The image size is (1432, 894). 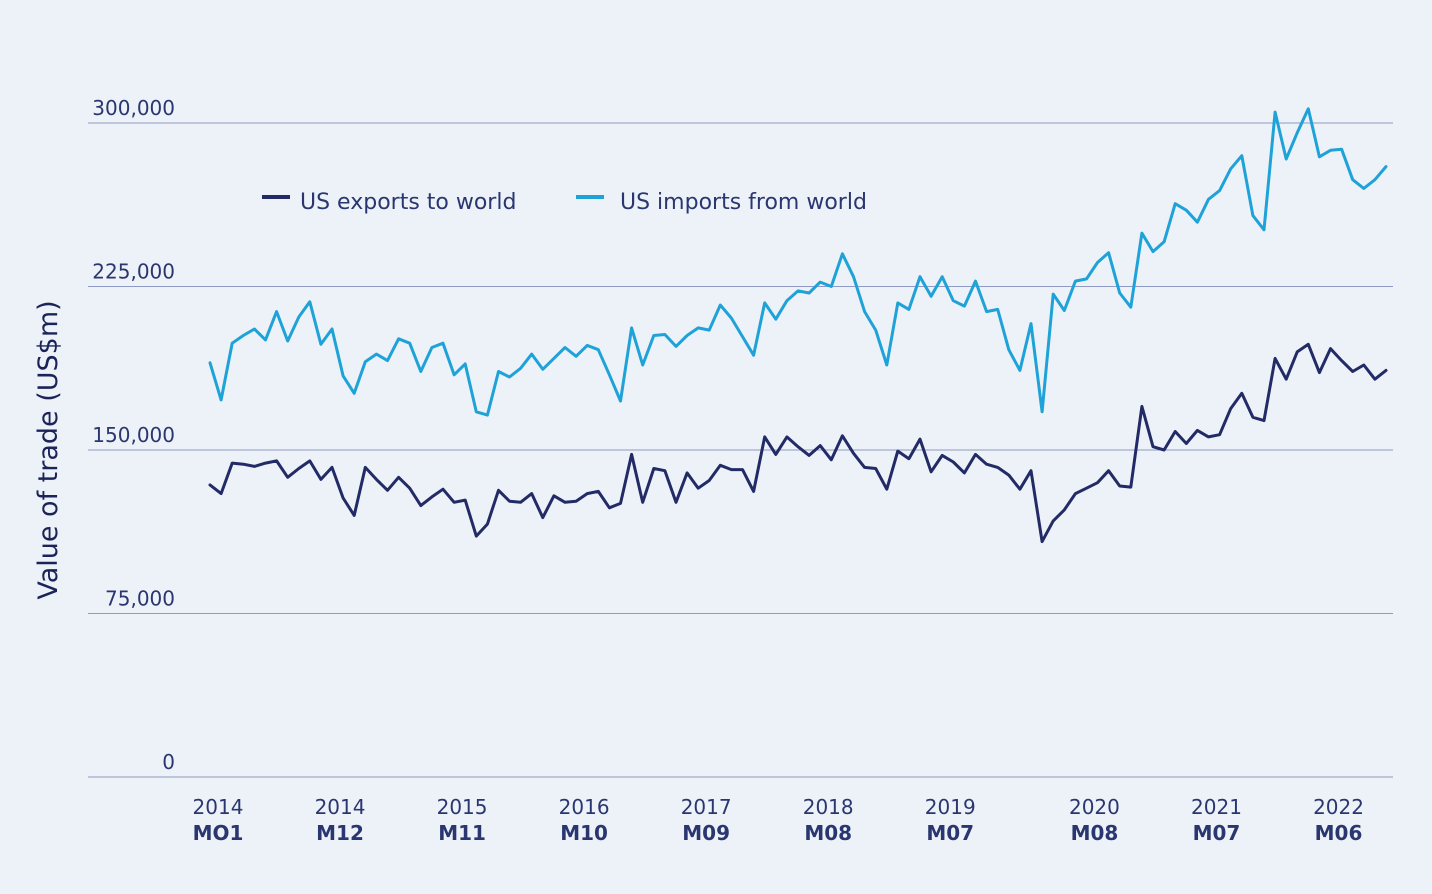 What do you see at coordinates (828, 807) in the screenshot?
I see `x-tick-year-label: 2018` at bounding box center [828, 807].